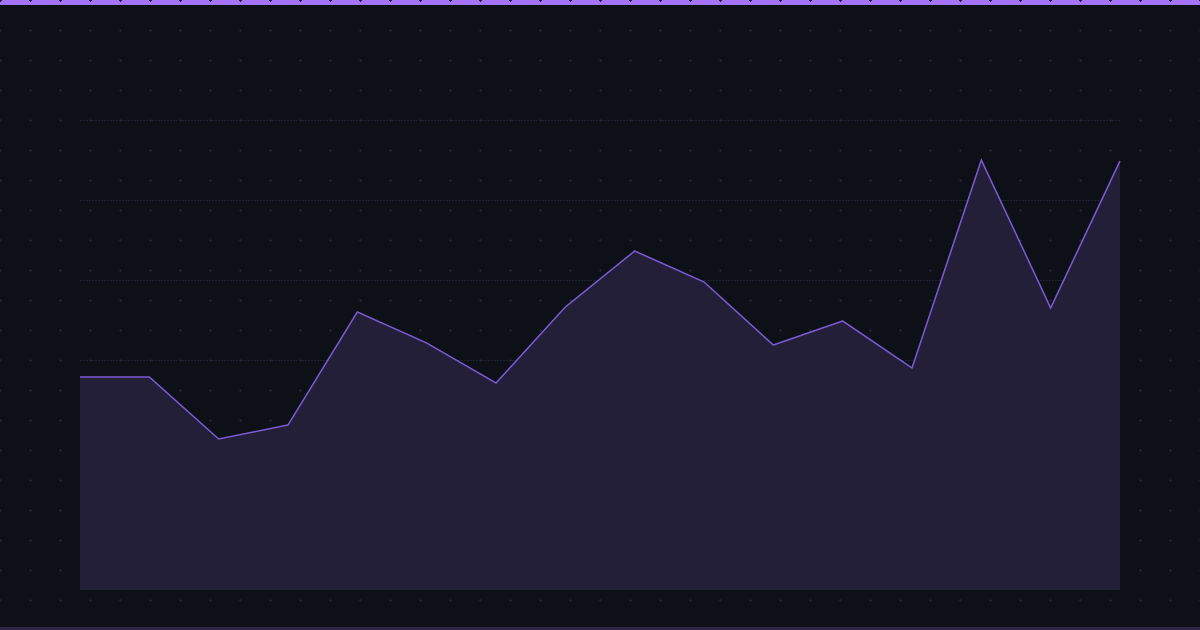  Describe the element at coordinates (600, 628) in the screenshot. I see `bottom-bar` at that location.